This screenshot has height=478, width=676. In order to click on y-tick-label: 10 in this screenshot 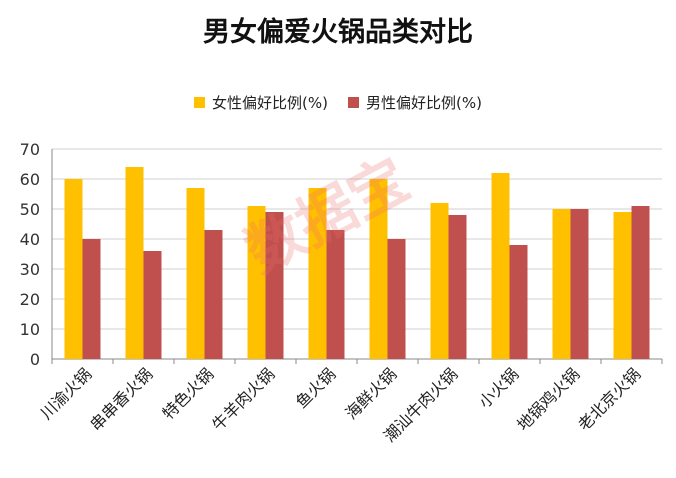, I will do `click(30, 329)`.